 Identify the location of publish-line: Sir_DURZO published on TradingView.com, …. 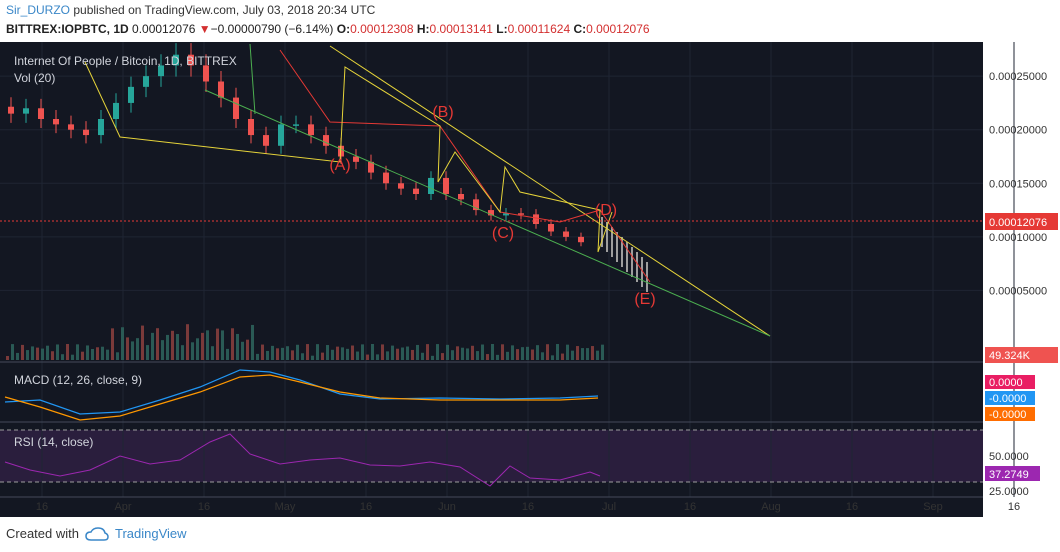
(190, 10).